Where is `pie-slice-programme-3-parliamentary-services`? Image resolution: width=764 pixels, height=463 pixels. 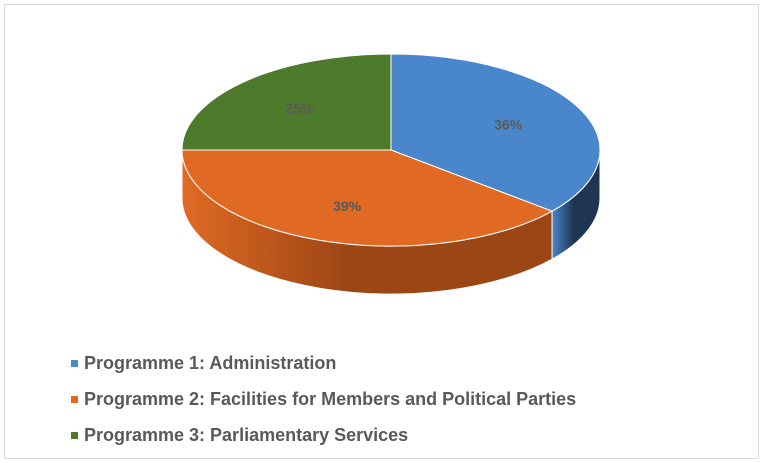
pie-slice-programme-3-parliamentary-services is located at coordinates (286, 102).